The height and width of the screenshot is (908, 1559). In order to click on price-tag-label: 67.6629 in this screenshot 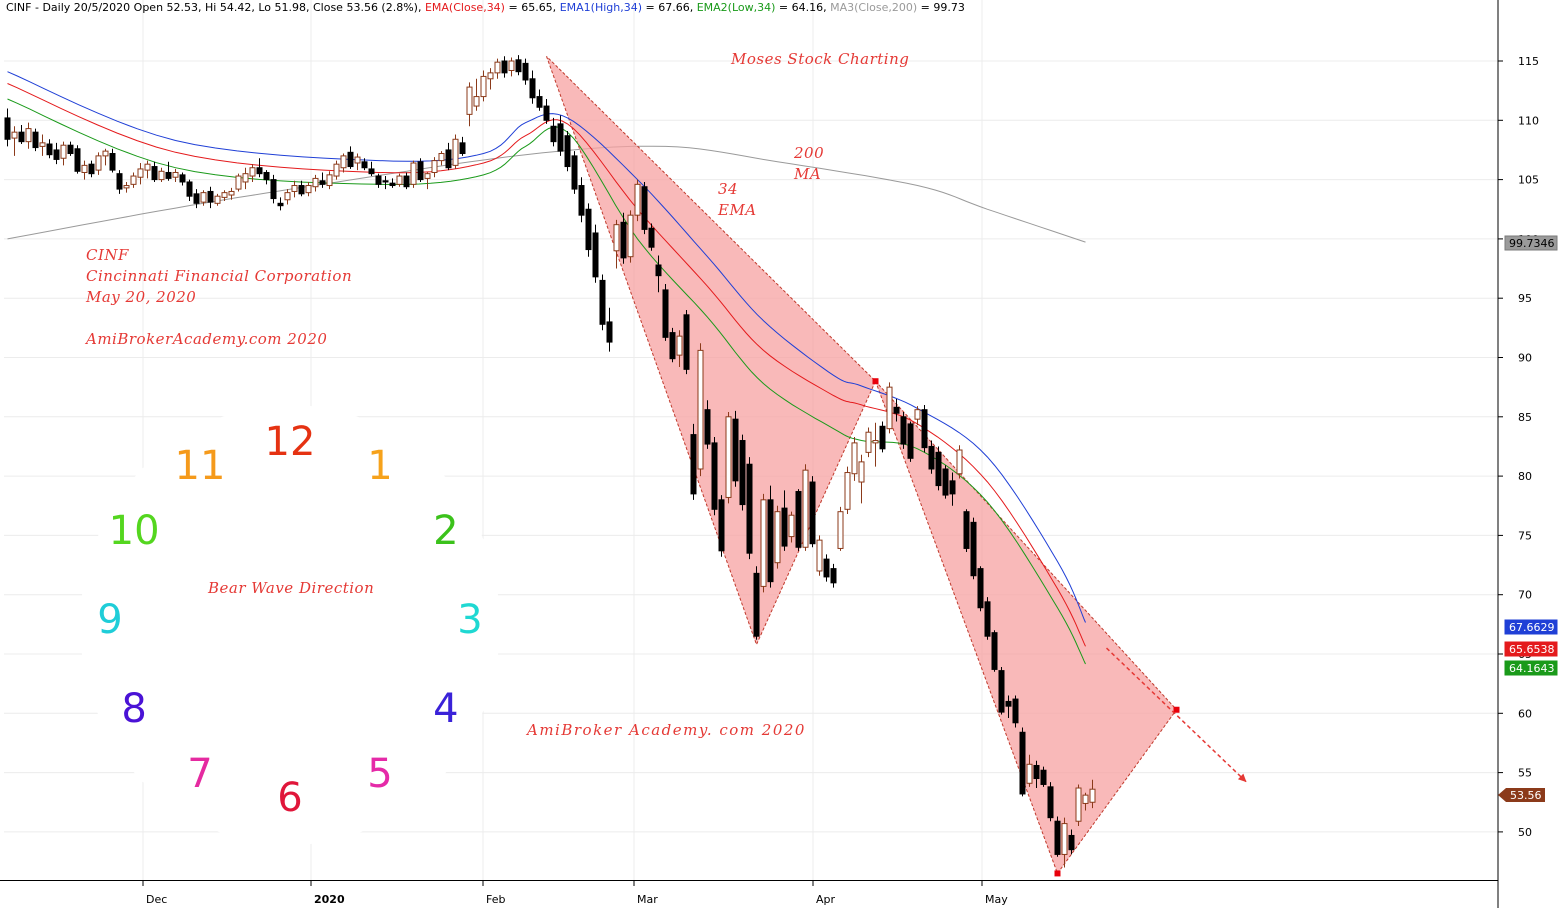, I will do `click(1532, 627)`.